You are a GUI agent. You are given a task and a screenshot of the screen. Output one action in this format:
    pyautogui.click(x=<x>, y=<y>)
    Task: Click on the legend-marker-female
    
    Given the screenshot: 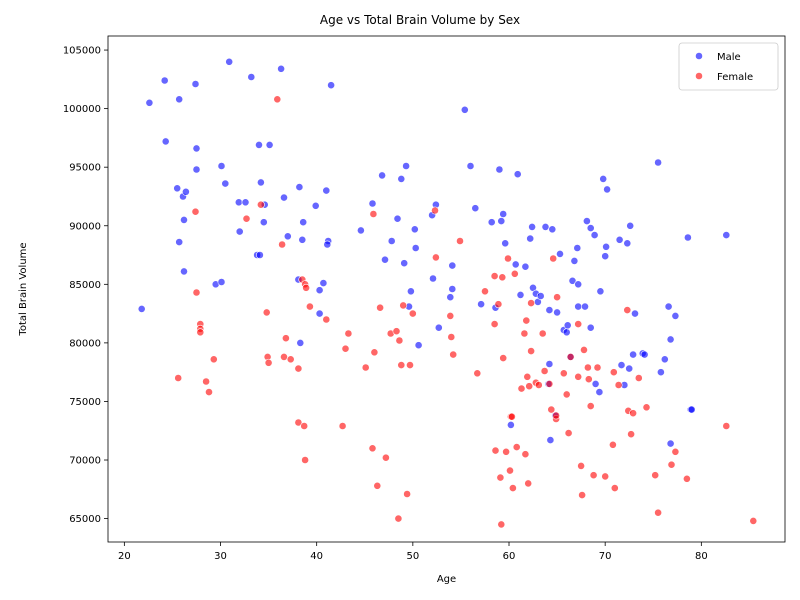 What is the action you would take?
    pyautogui.click(x=699, y=76)
    